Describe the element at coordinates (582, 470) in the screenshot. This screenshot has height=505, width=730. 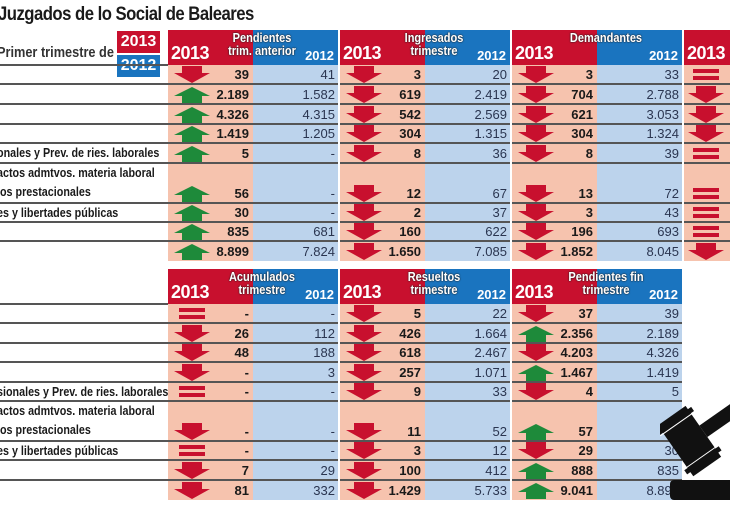
I see `value-2013: 888` at that location.